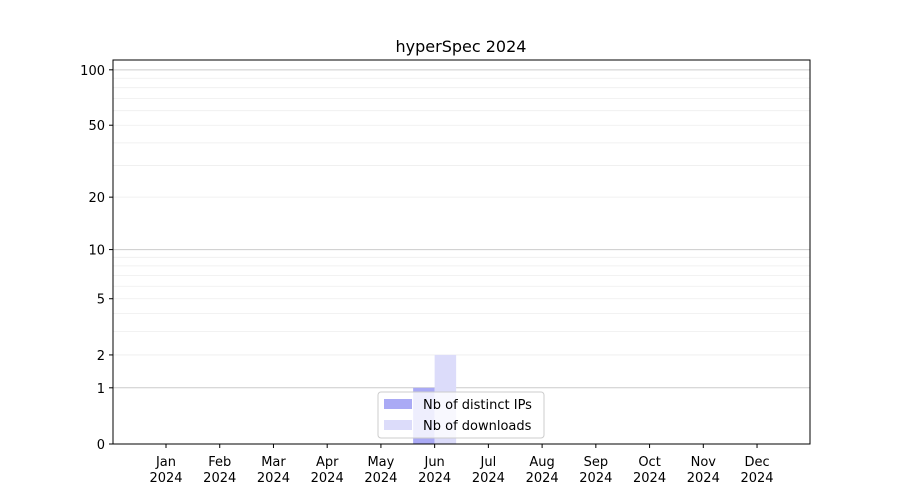 This screenshot has width=900, height=500. I want to click on x-tick-label: Jun, so click(433, 462).